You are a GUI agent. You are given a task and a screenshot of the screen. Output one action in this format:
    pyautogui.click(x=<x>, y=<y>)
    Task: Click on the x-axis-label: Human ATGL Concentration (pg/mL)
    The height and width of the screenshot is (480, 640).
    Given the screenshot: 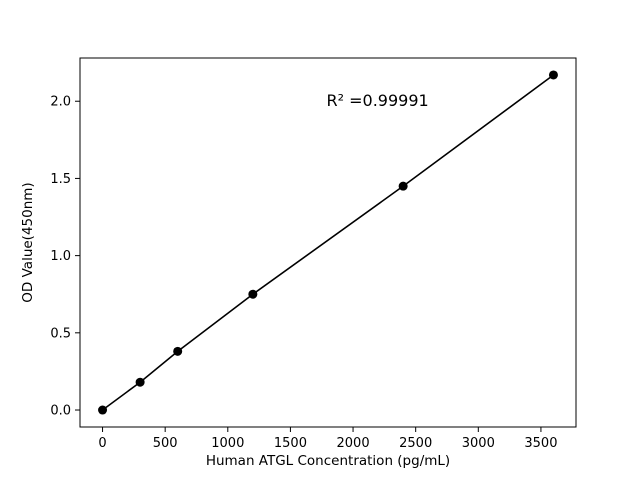 What is the action you would take?
    pyautogui.click(x=328, y=461)
    